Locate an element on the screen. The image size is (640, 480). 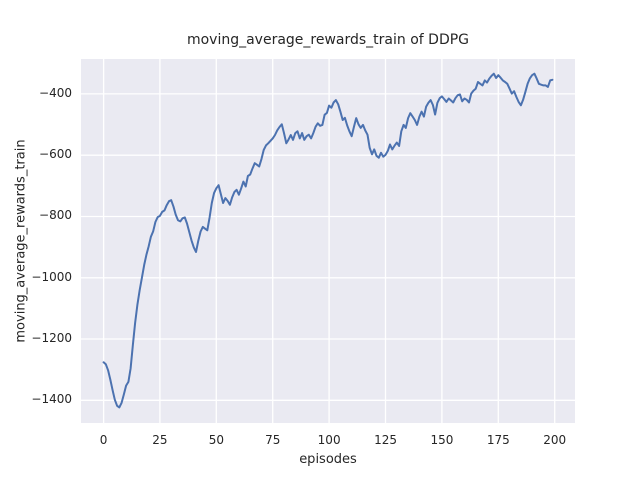
y-tick-label: −1400 is located at coordinates (51, 399).